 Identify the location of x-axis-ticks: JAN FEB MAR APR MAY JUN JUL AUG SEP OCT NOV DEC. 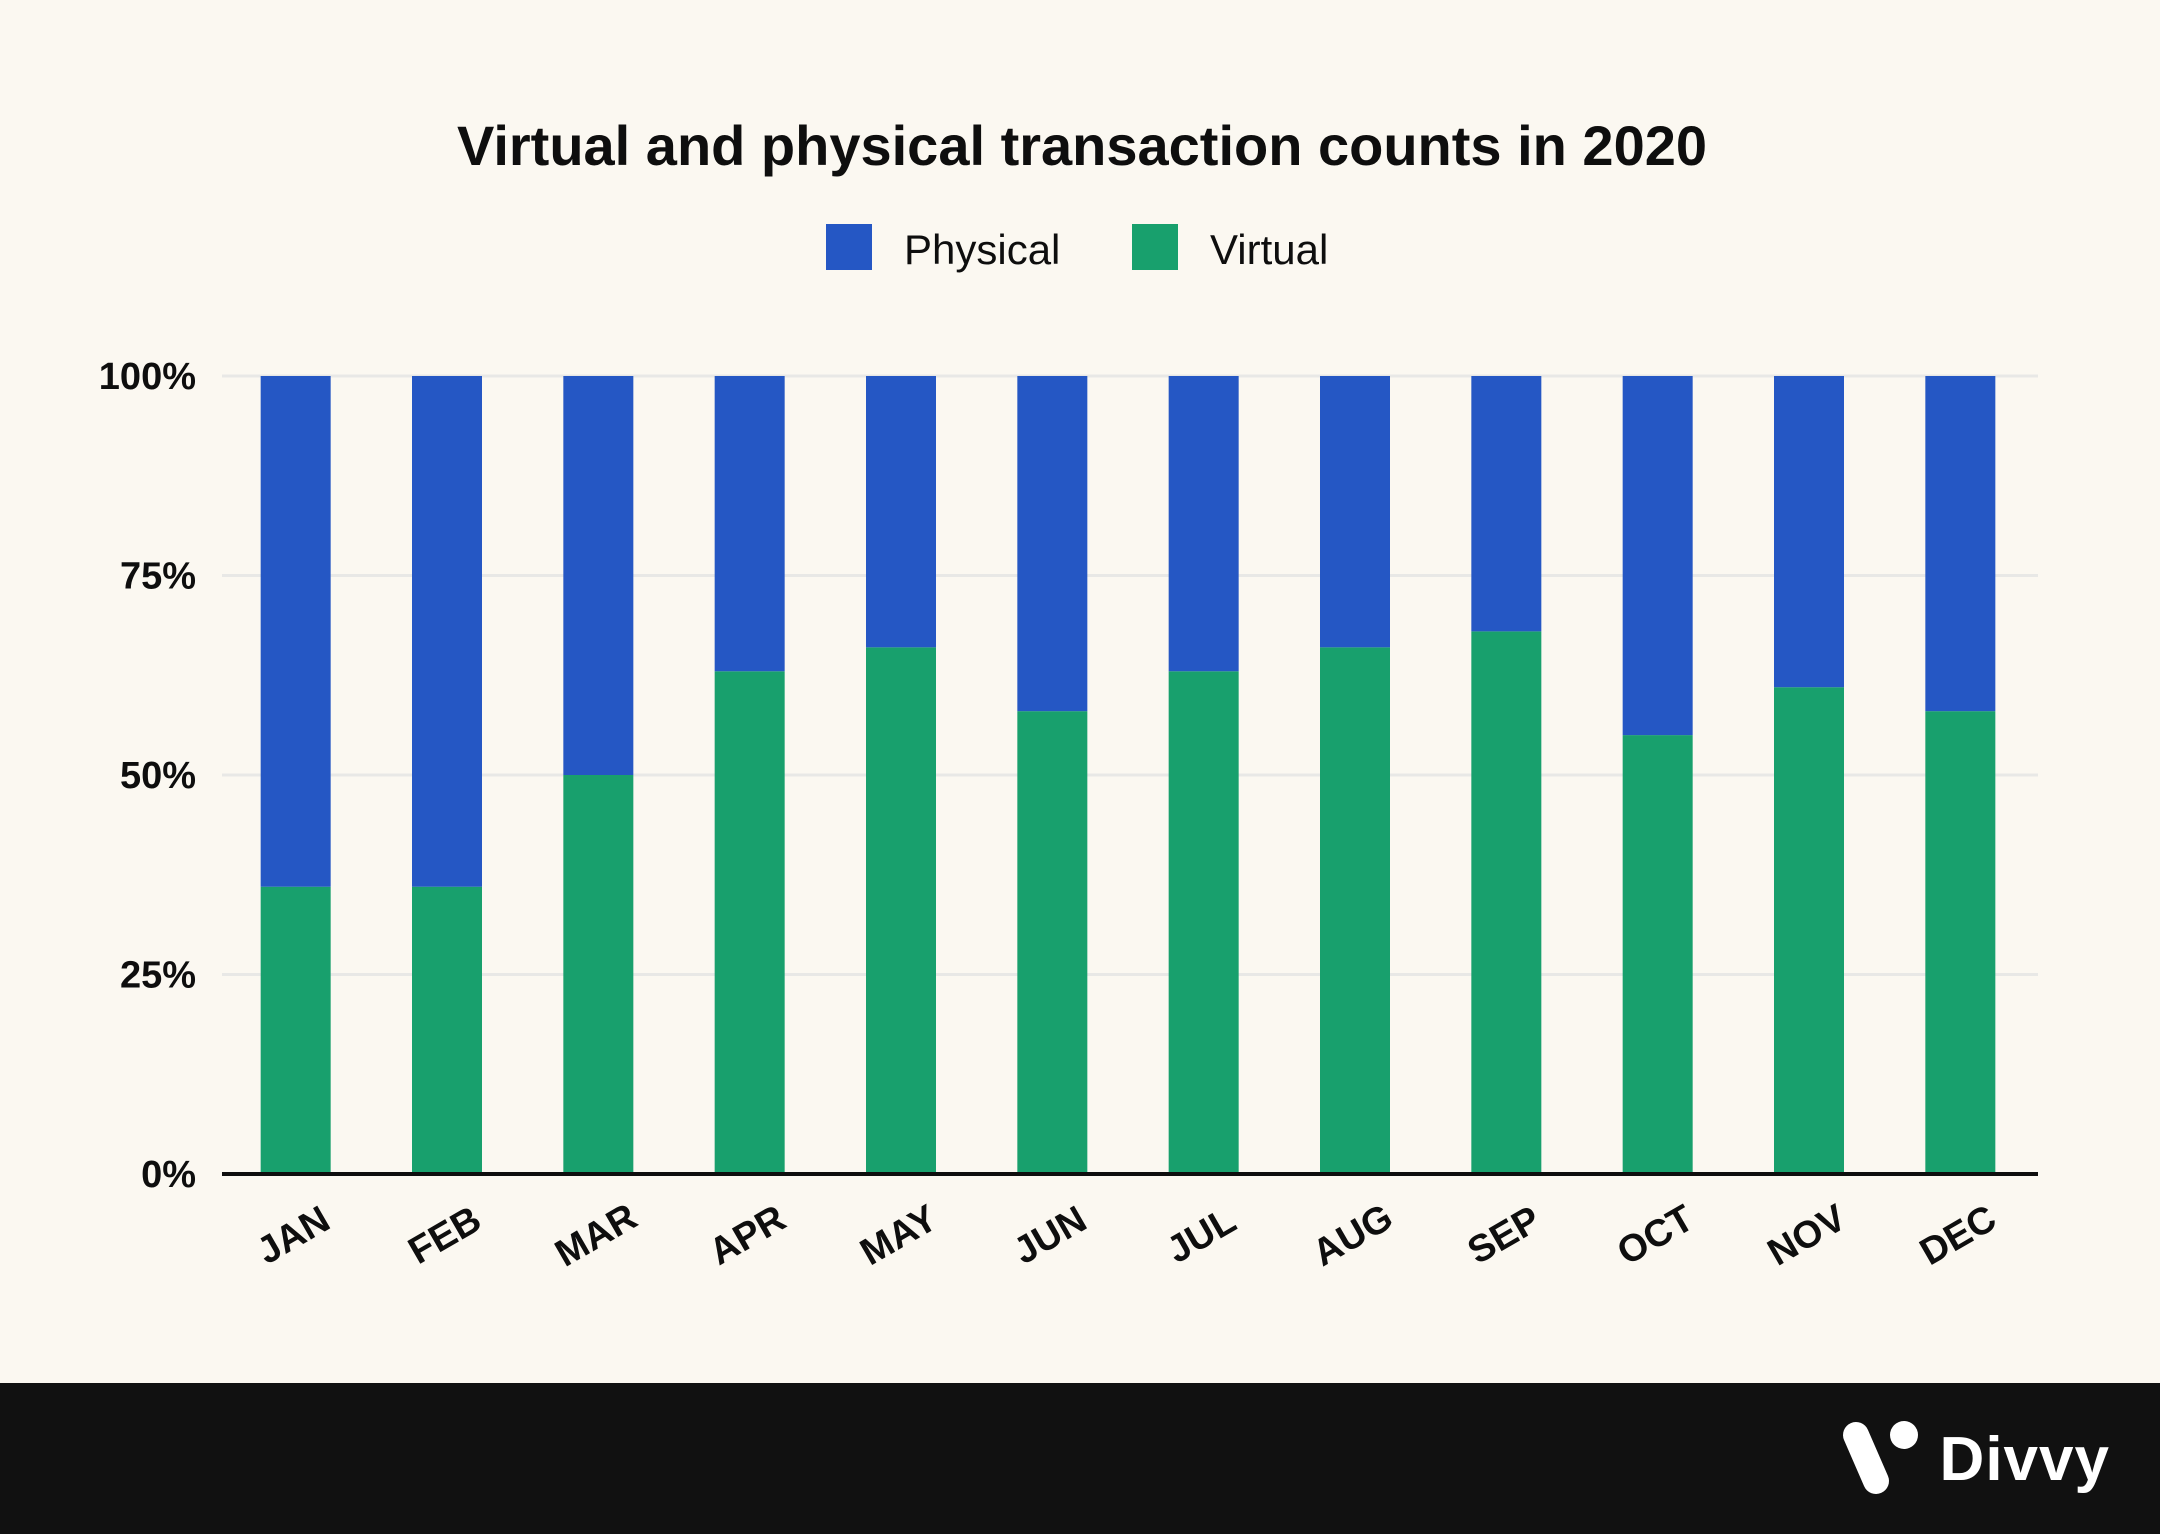
(1126, 1236).